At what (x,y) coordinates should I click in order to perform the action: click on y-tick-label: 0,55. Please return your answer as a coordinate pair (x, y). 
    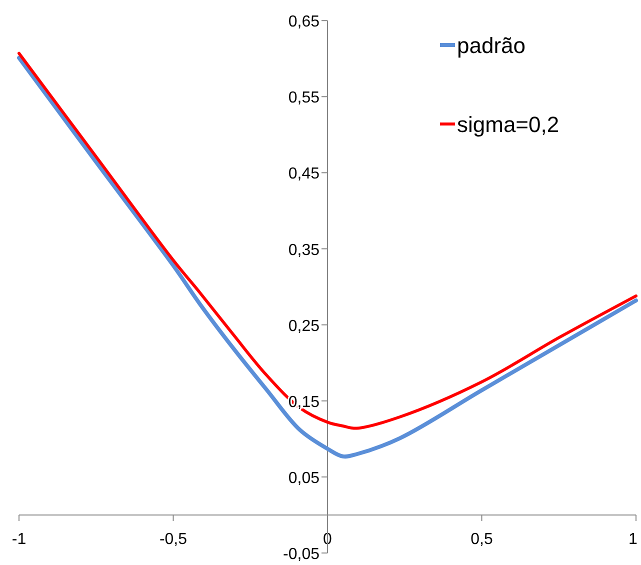
    Looking at the image, I should click on (304, 98).